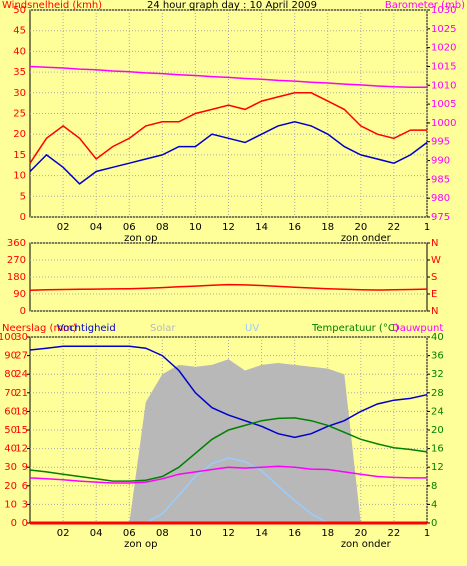 The width and height of the screenshot is (467, 566). I want to click on y2ticks-label: E, so click(434, 294).